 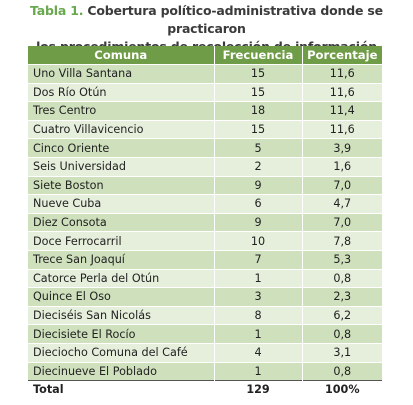 I want to click on cell-comuna: Diecinueve El Poblado, so click(x=121, y=371).